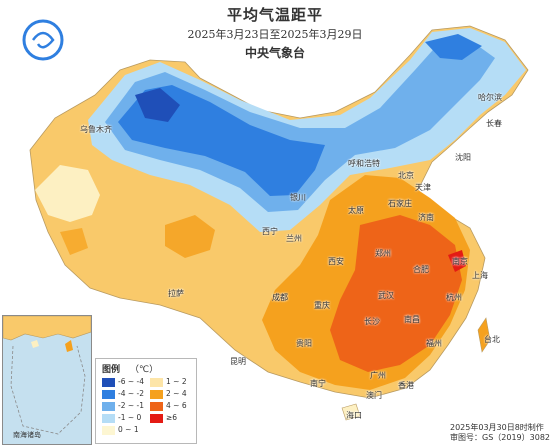 This screenshot has width=550, height=445. I want to click on legend-label: 1 ~ 2, so click(176, 381).